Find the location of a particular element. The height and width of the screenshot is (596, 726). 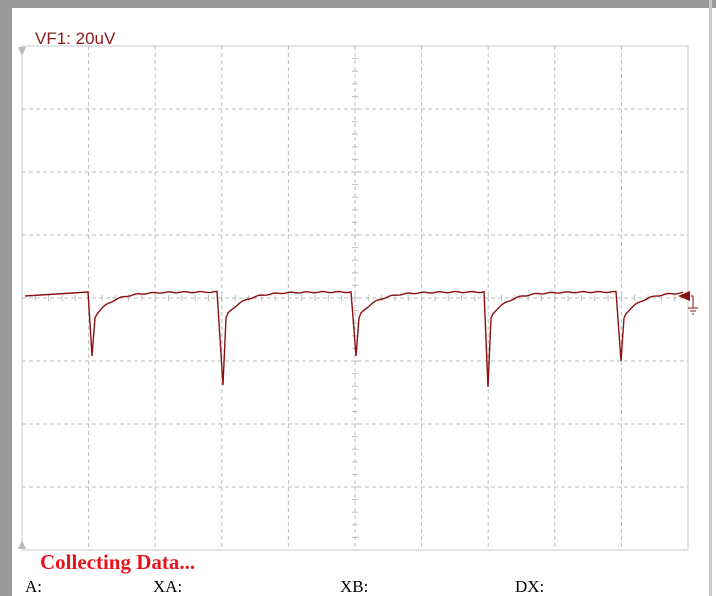

ground-symbol is located at coordinates (693, 305).